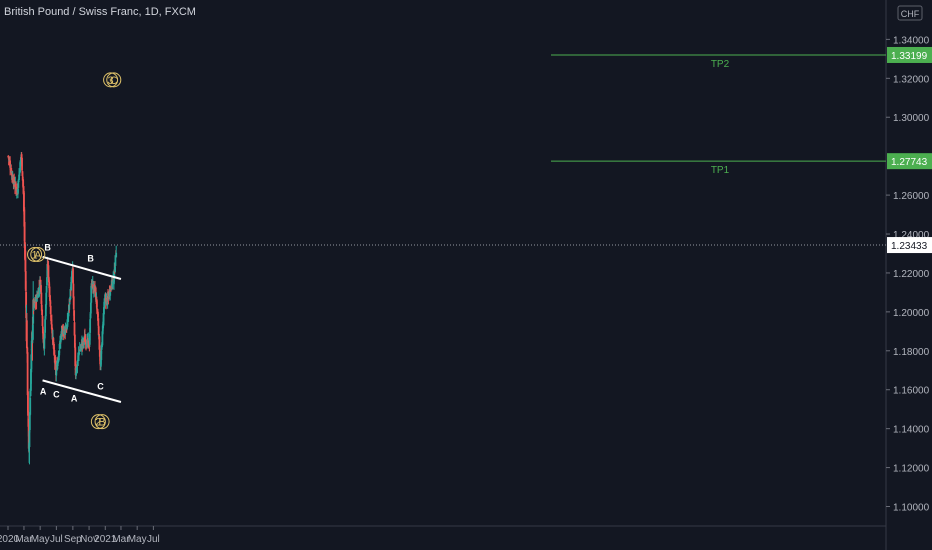  I want to click on wave-label: A, so click(38, 254).